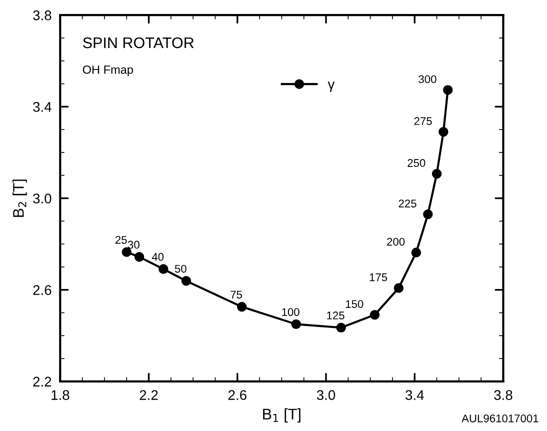  What do you see at coordinates (427, 79) in the screenshot?
I see `annotation: 300` at bounding box center [427, 79].